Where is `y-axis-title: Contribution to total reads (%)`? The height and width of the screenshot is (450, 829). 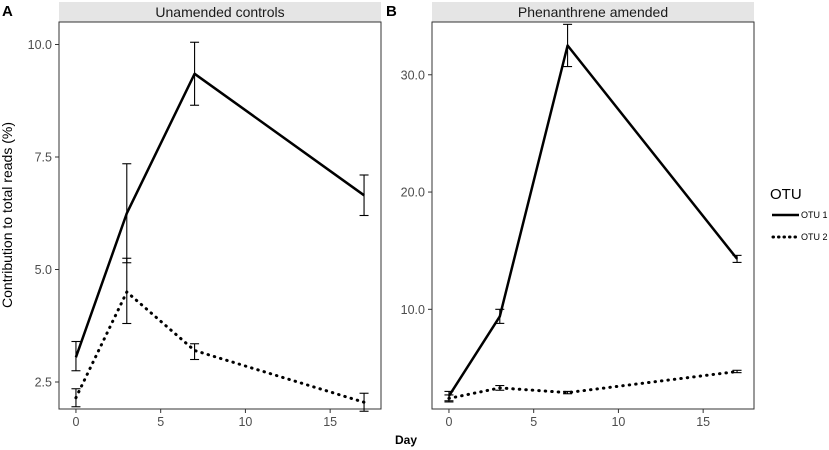 y-axis-title: Contribution to total reads (%) is located at coordinates (7, 215).